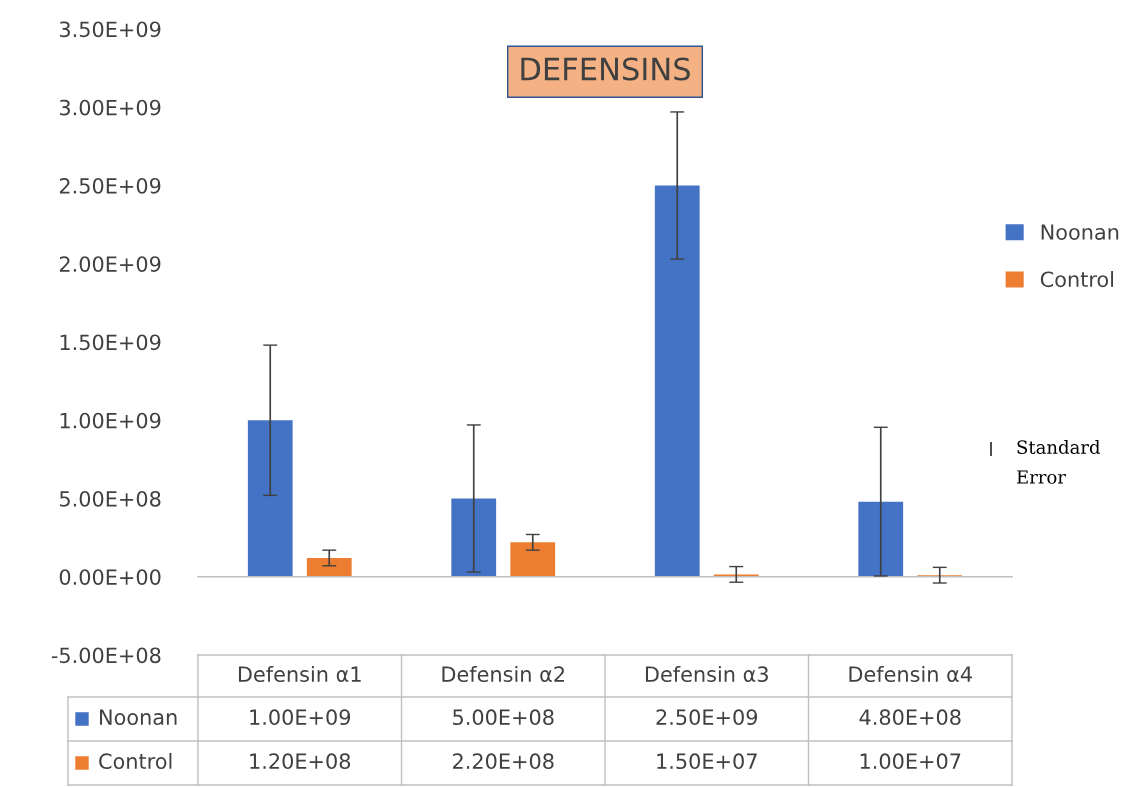 Image resolution: width=1124 pixels, height=787 pixels. What do you see at coordinates (605, 69) in the screenshot?
I see `text: DEFENSINS` at bounding box center [605, 69].